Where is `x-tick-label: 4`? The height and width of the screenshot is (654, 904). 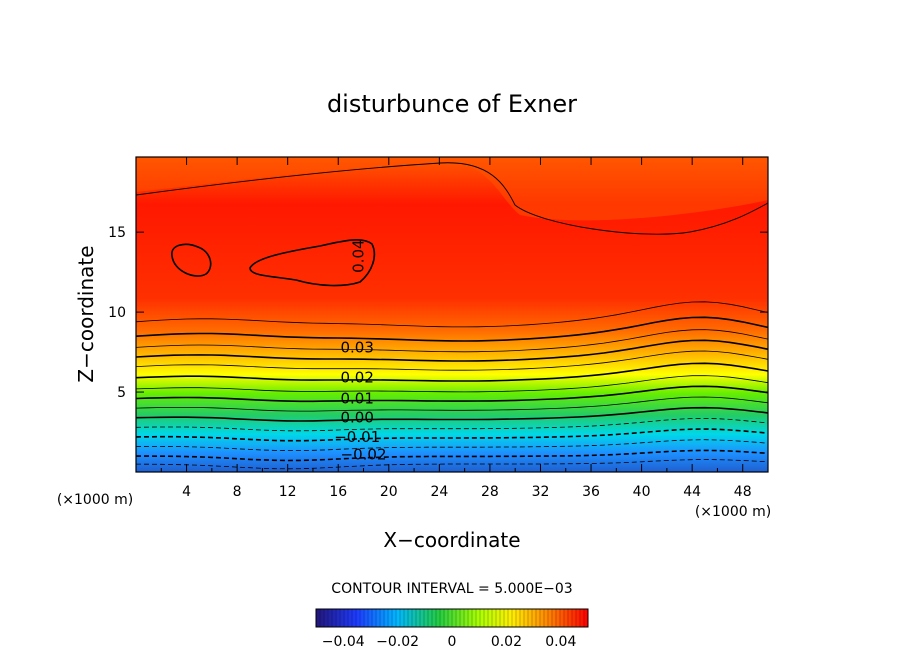
x-tick-label: 4 is located at coordinates (186, 492).